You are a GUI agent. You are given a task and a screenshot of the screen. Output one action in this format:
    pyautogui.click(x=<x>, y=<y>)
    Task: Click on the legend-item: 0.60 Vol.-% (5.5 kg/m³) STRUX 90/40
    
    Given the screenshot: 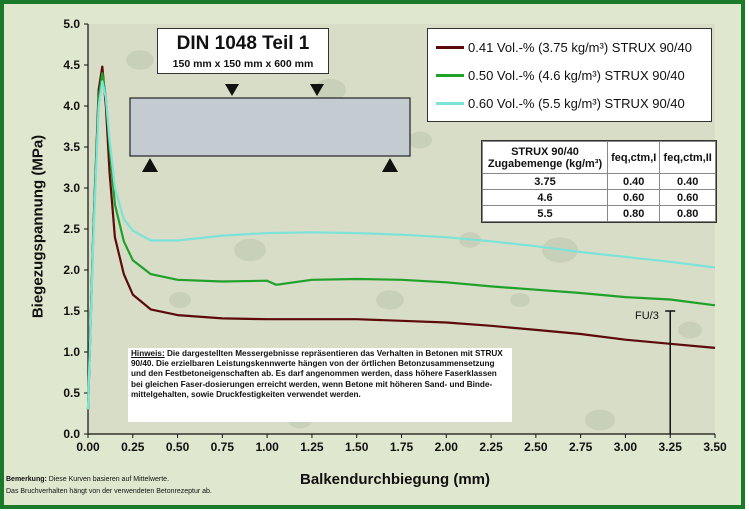 What is the action you would take?
    pyautogui.click(x=560, y=103)
    